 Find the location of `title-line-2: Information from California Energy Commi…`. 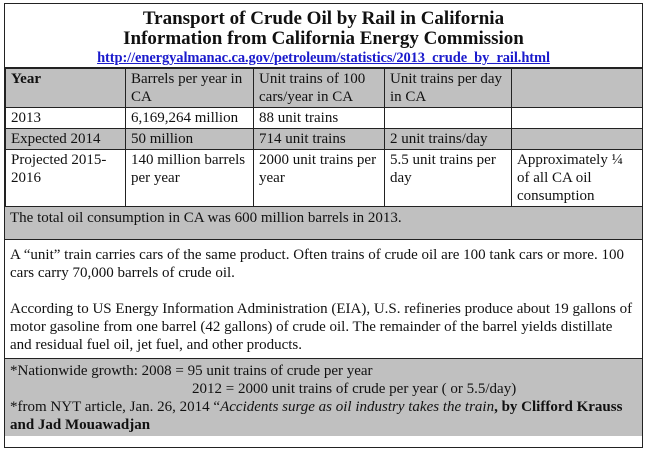

title-line-2: Information from California Energy Commi… is located at coordinates (323, 38).